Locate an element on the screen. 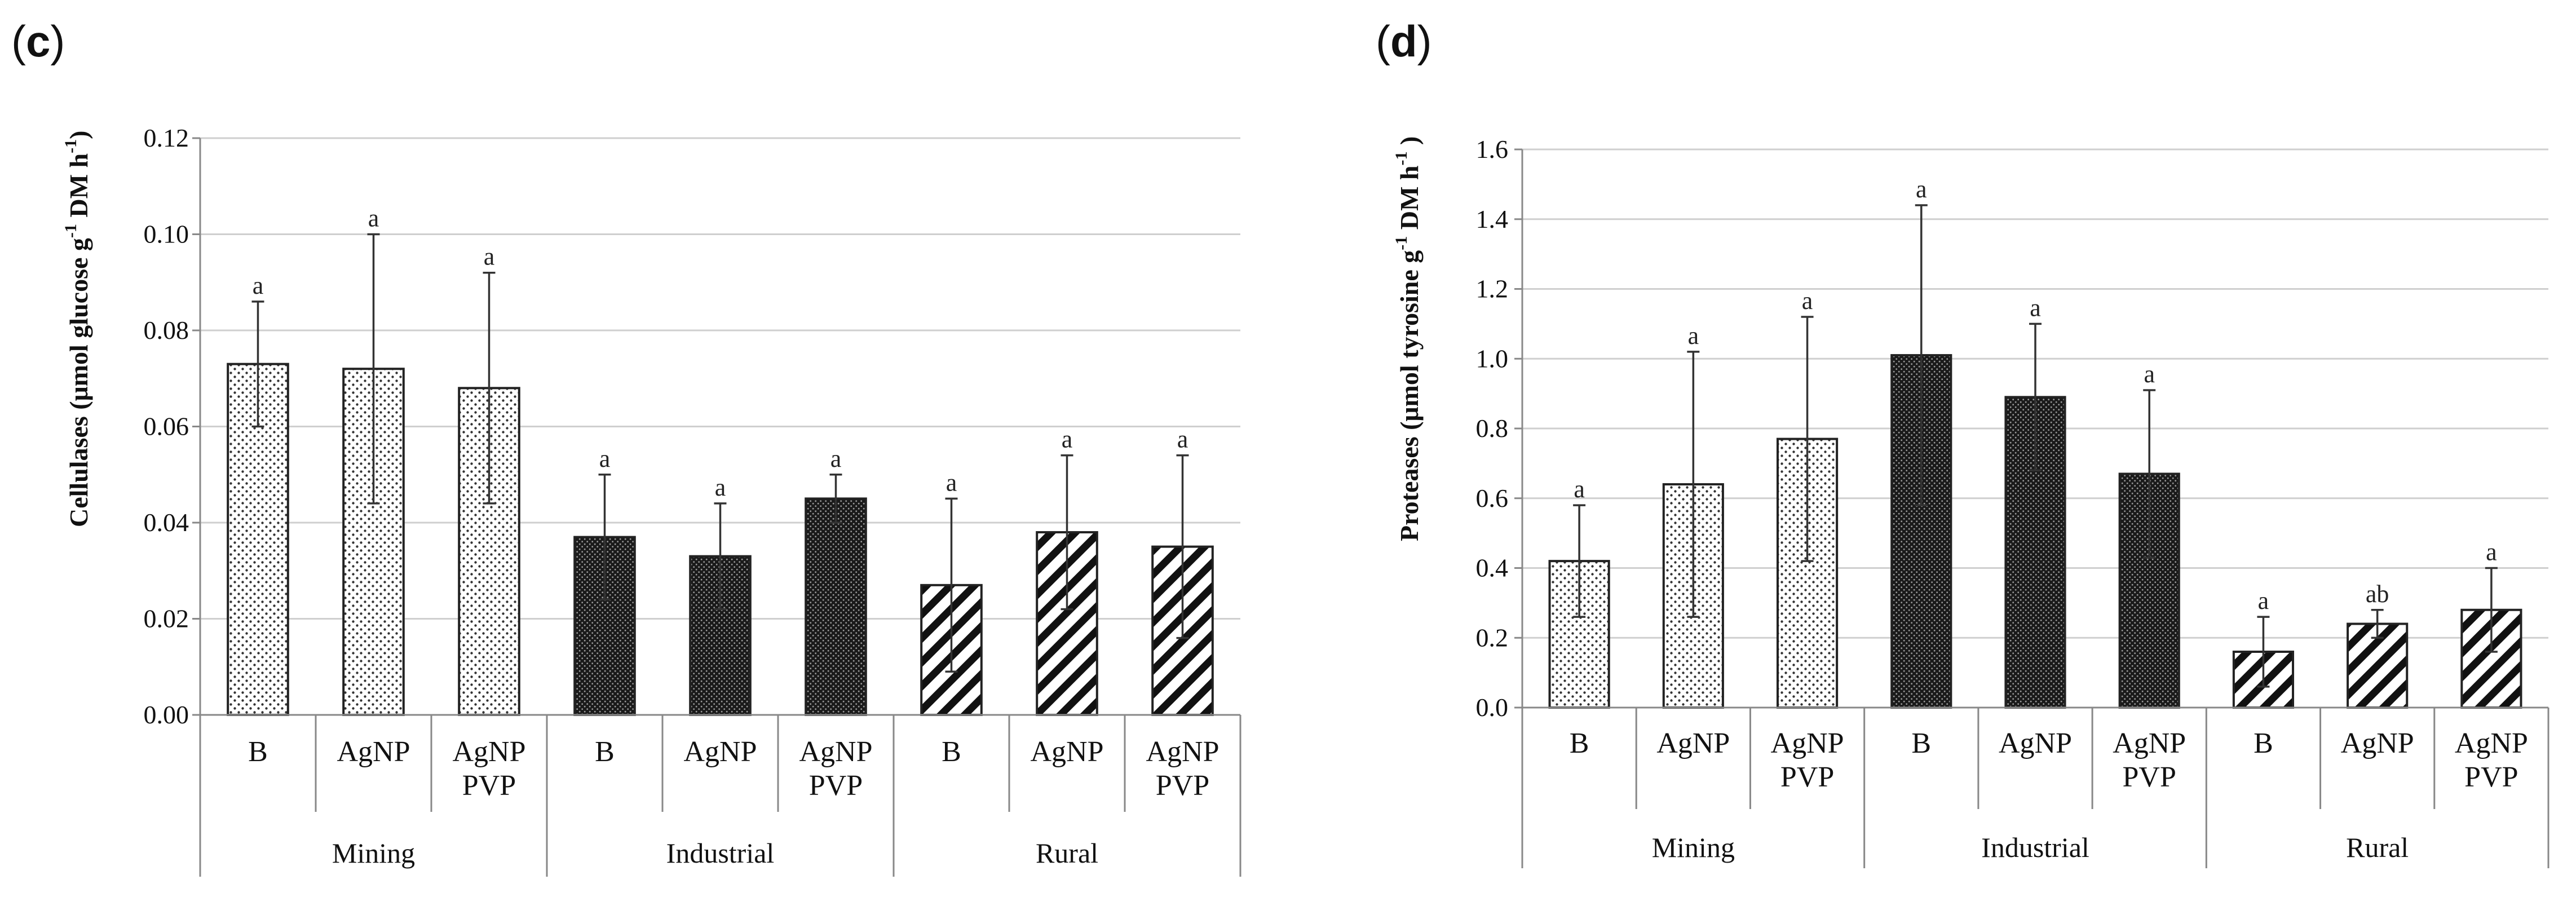  y-tick-label: 0.4 is located at coordinates (1493, 568).